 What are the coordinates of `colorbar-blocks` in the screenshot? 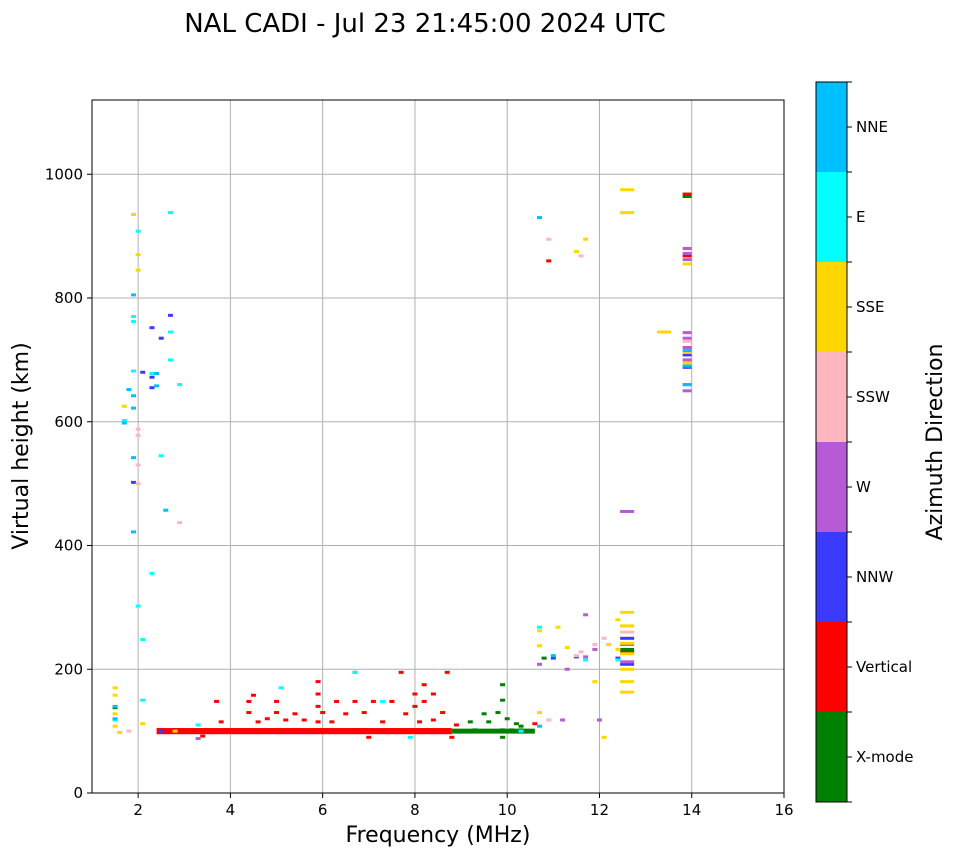 It's located at (831, 442).